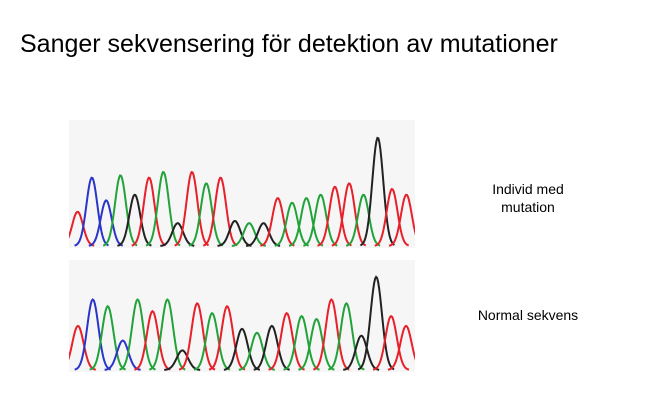 The height and width of the screenshot is (405, 660). I want to click on chromatogram-normal-svg, so click(242, 323).